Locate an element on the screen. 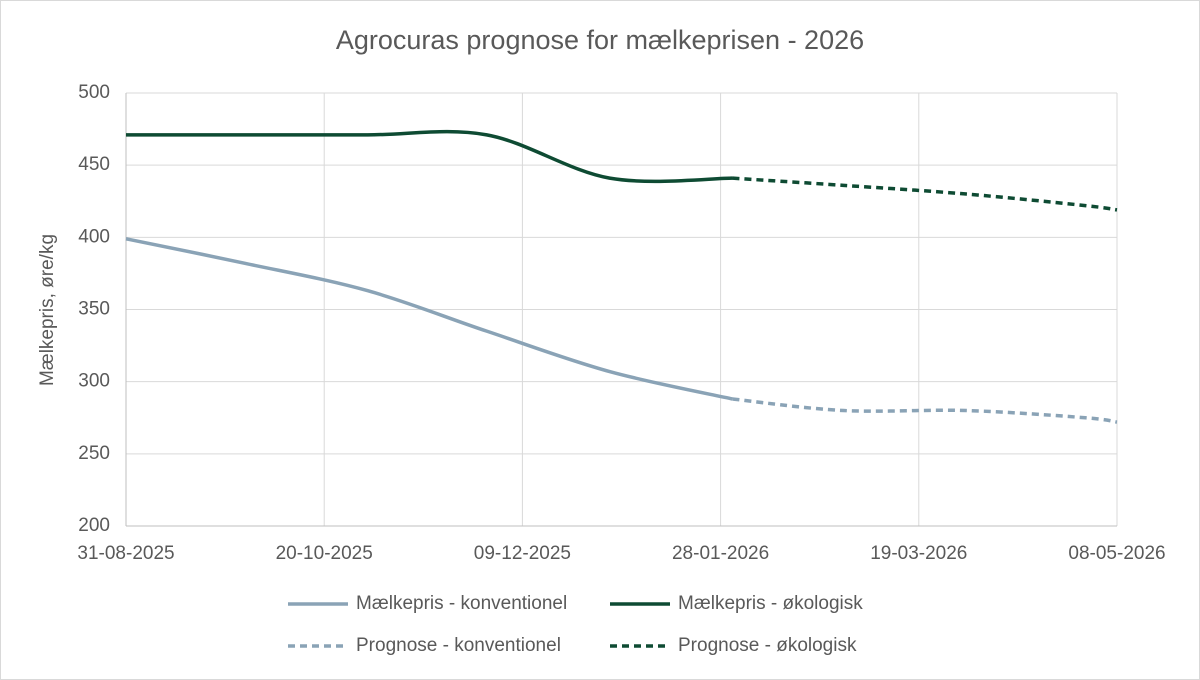 The height and width of the screenshot is (680, 1200). legend-label: Prognose - konventionel is located at coordinates (458, 645).